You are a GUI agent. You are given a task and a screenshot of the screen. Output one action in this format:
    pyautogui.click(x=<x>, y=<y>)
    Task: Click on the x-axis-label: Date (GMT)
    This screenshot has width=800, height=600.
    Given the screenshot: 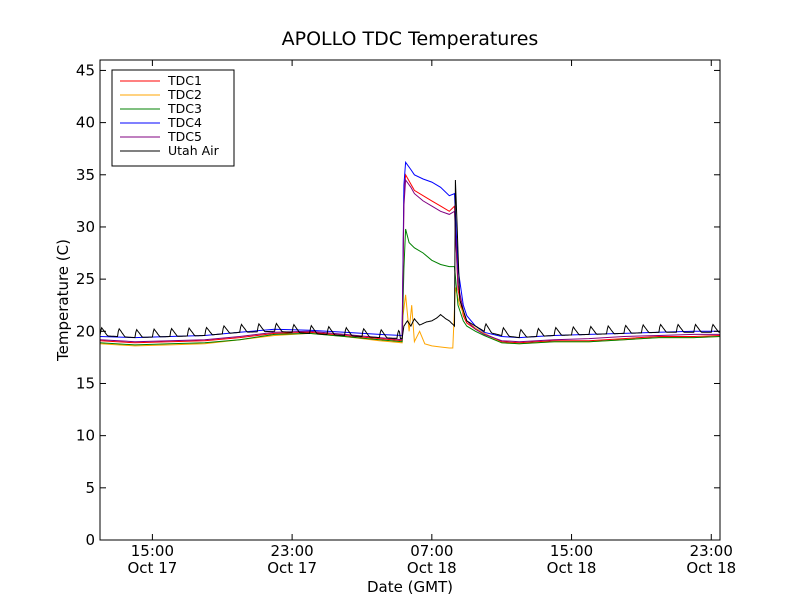 What is the action you would take?
    pyautogui.click(x=410, y=587)
    